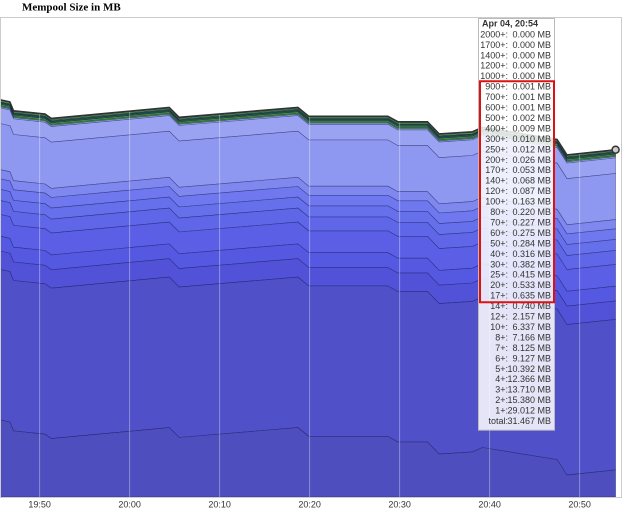 The width and height of the screenshot is (629, 518). I want to click on tooltip-value: 0.316 MB, so click(531, 254).